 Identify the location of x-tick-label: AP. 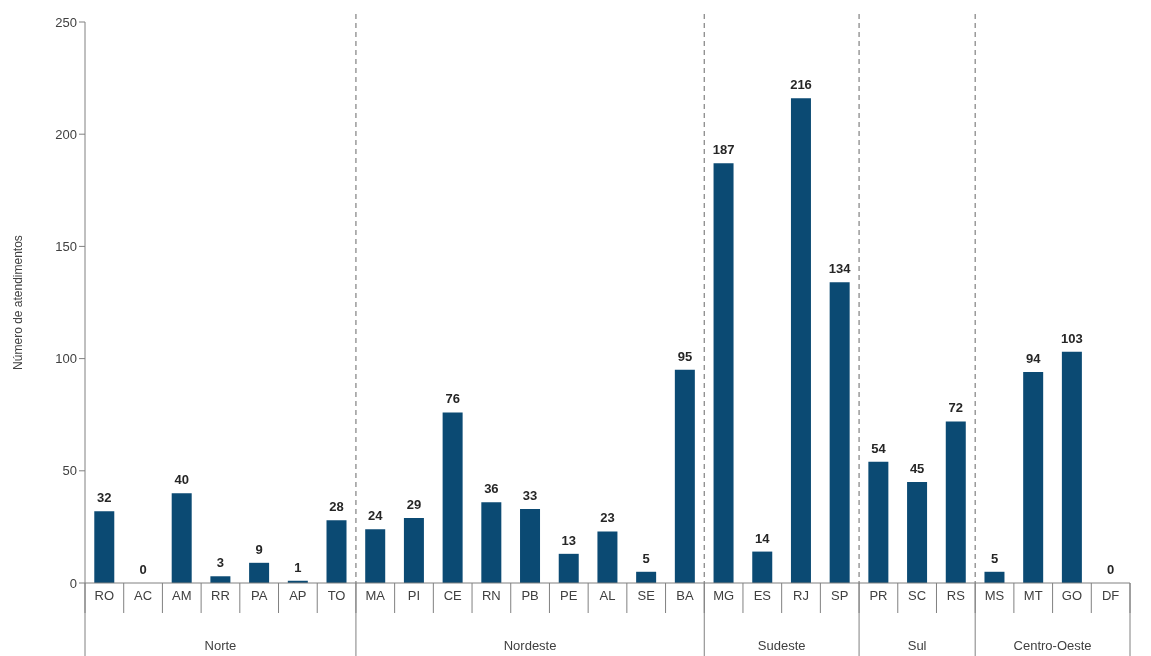
(298, 596).